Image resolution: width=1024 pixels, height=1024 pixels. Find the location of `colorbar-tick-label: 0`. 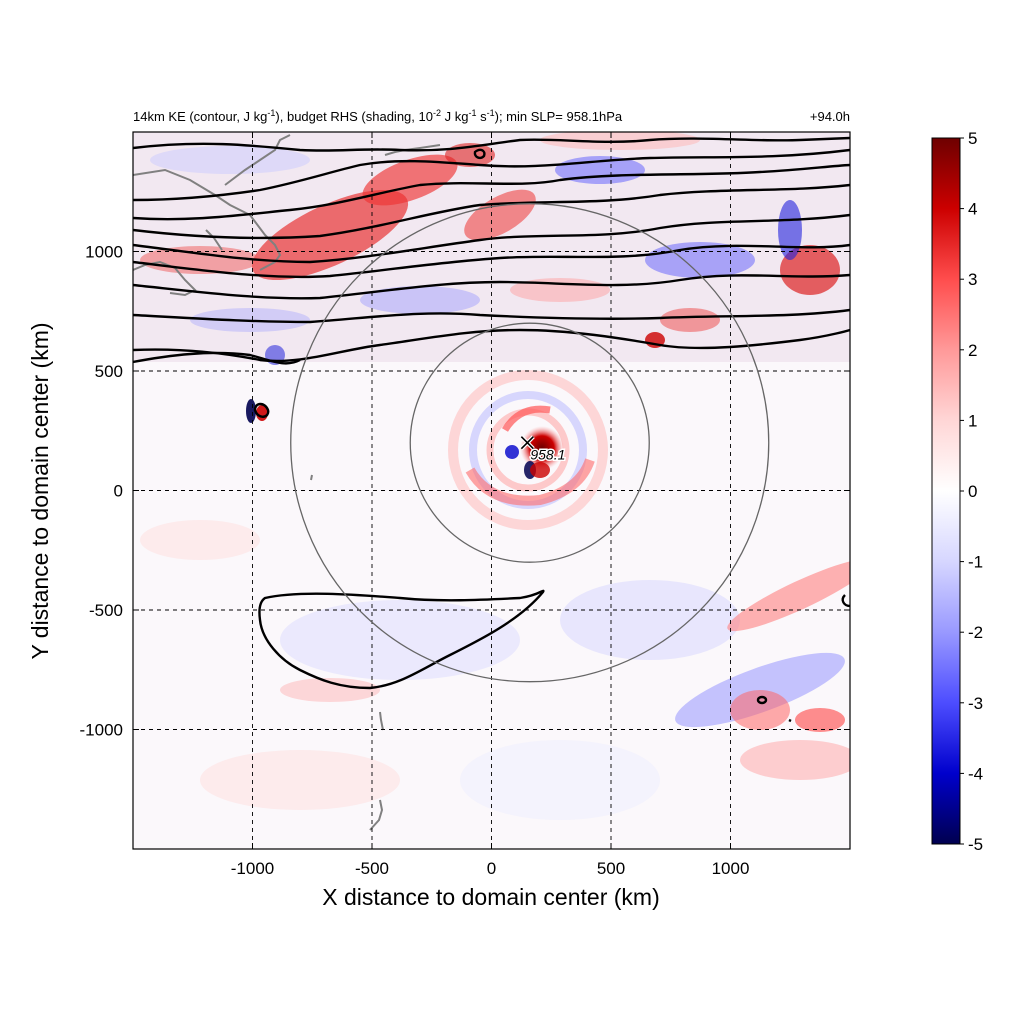

colorbar-tick-label: 0 is located at coordinates (972, 491).